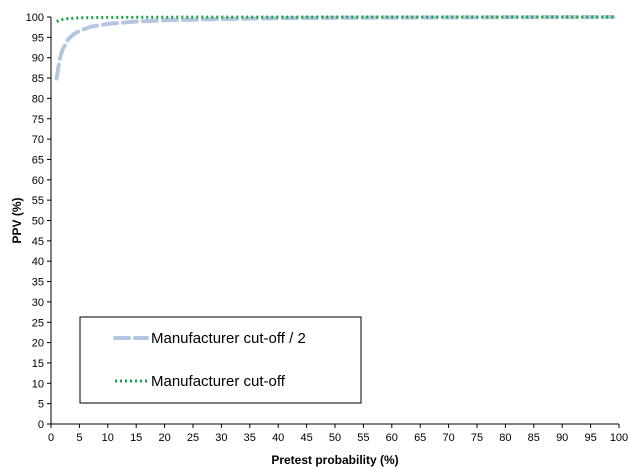 The width and height of the screenshot is (629, 469). What do you see at coordinates (334, 460) in the screenshot?
I see `x-axis-title: Pretest probability (%)` at bounding box center [334, 460].